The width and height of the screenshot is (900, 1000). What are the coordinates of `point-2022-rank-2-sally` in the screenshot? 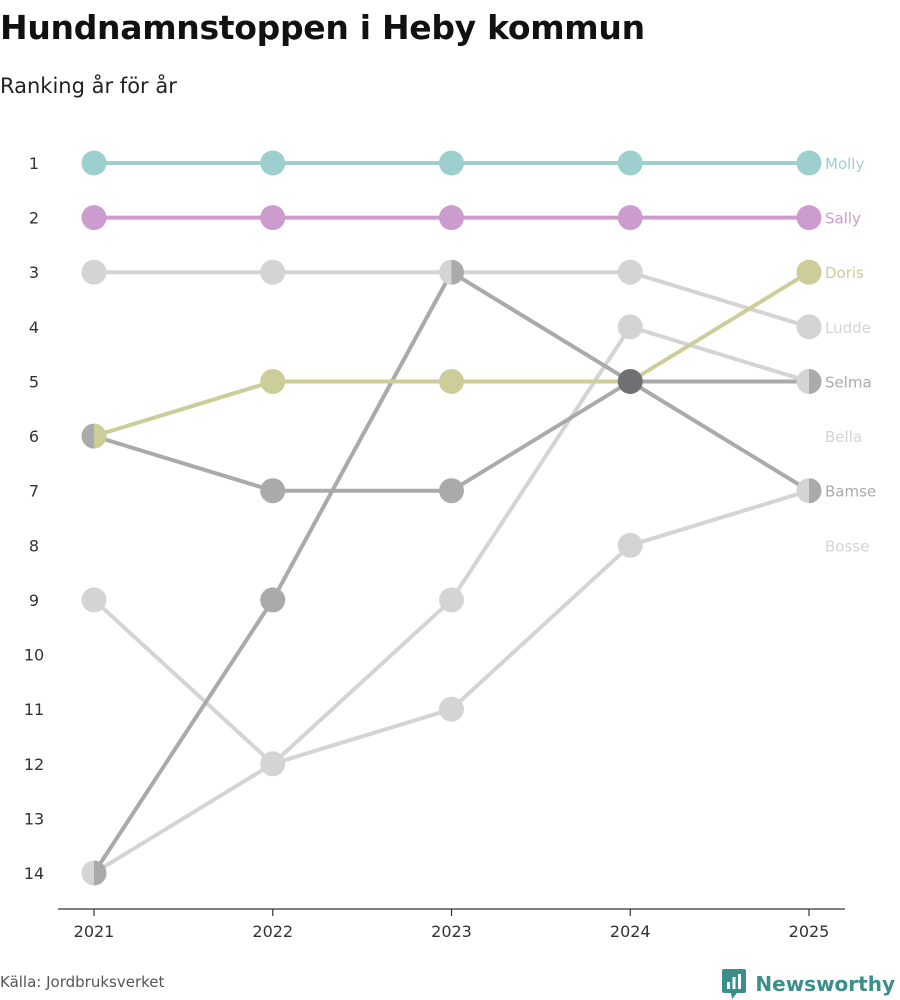 It's located at (273, 218).